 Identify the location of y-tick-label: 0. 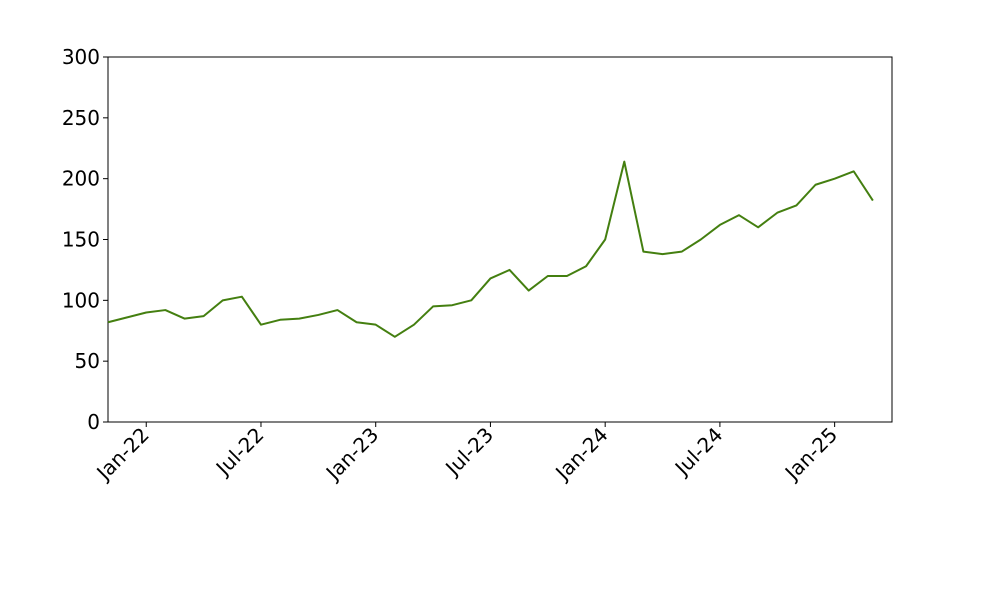
(93, 422).